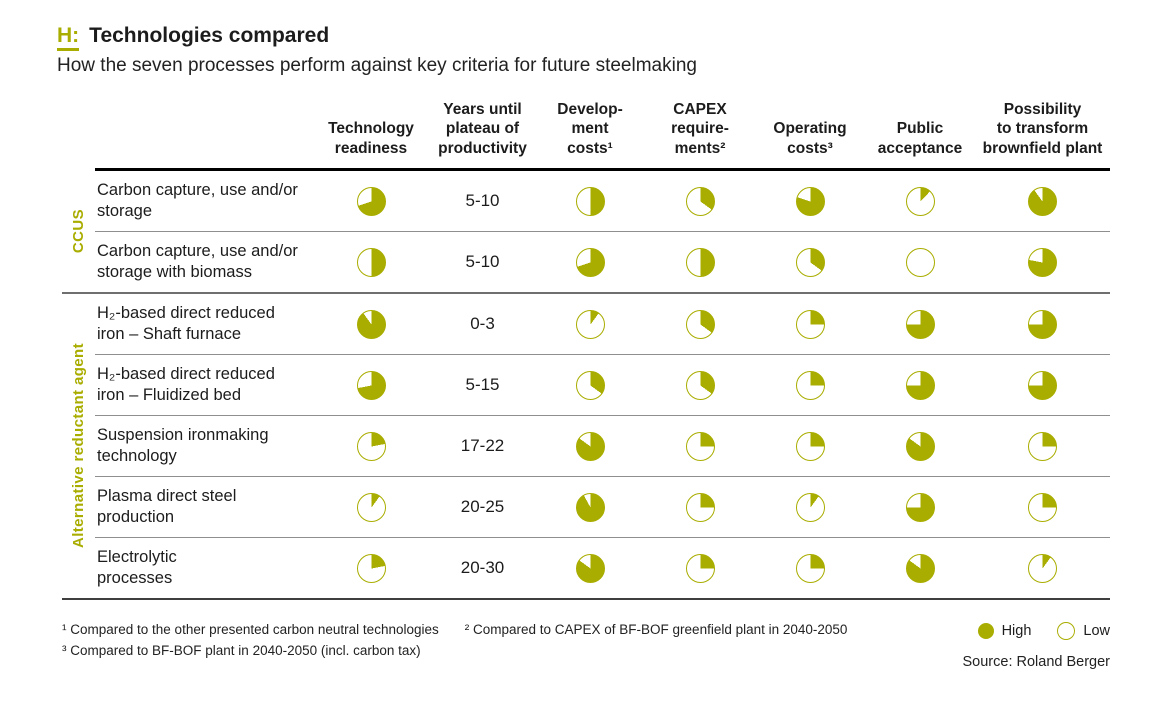 The width and height of the screenshot is (1168, 702). Describe the element at coordinates (482, 506) in the screenshot. I see `years-until-plateau-value: 20-25` at that location.